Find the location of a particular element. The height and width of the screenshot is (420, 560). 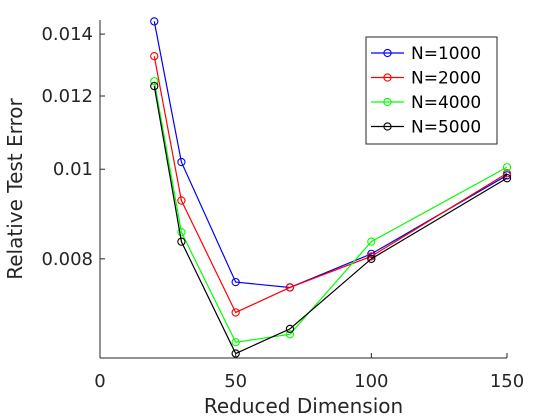

y-tick-label: 0.008 is located at coordinates (67, 259).